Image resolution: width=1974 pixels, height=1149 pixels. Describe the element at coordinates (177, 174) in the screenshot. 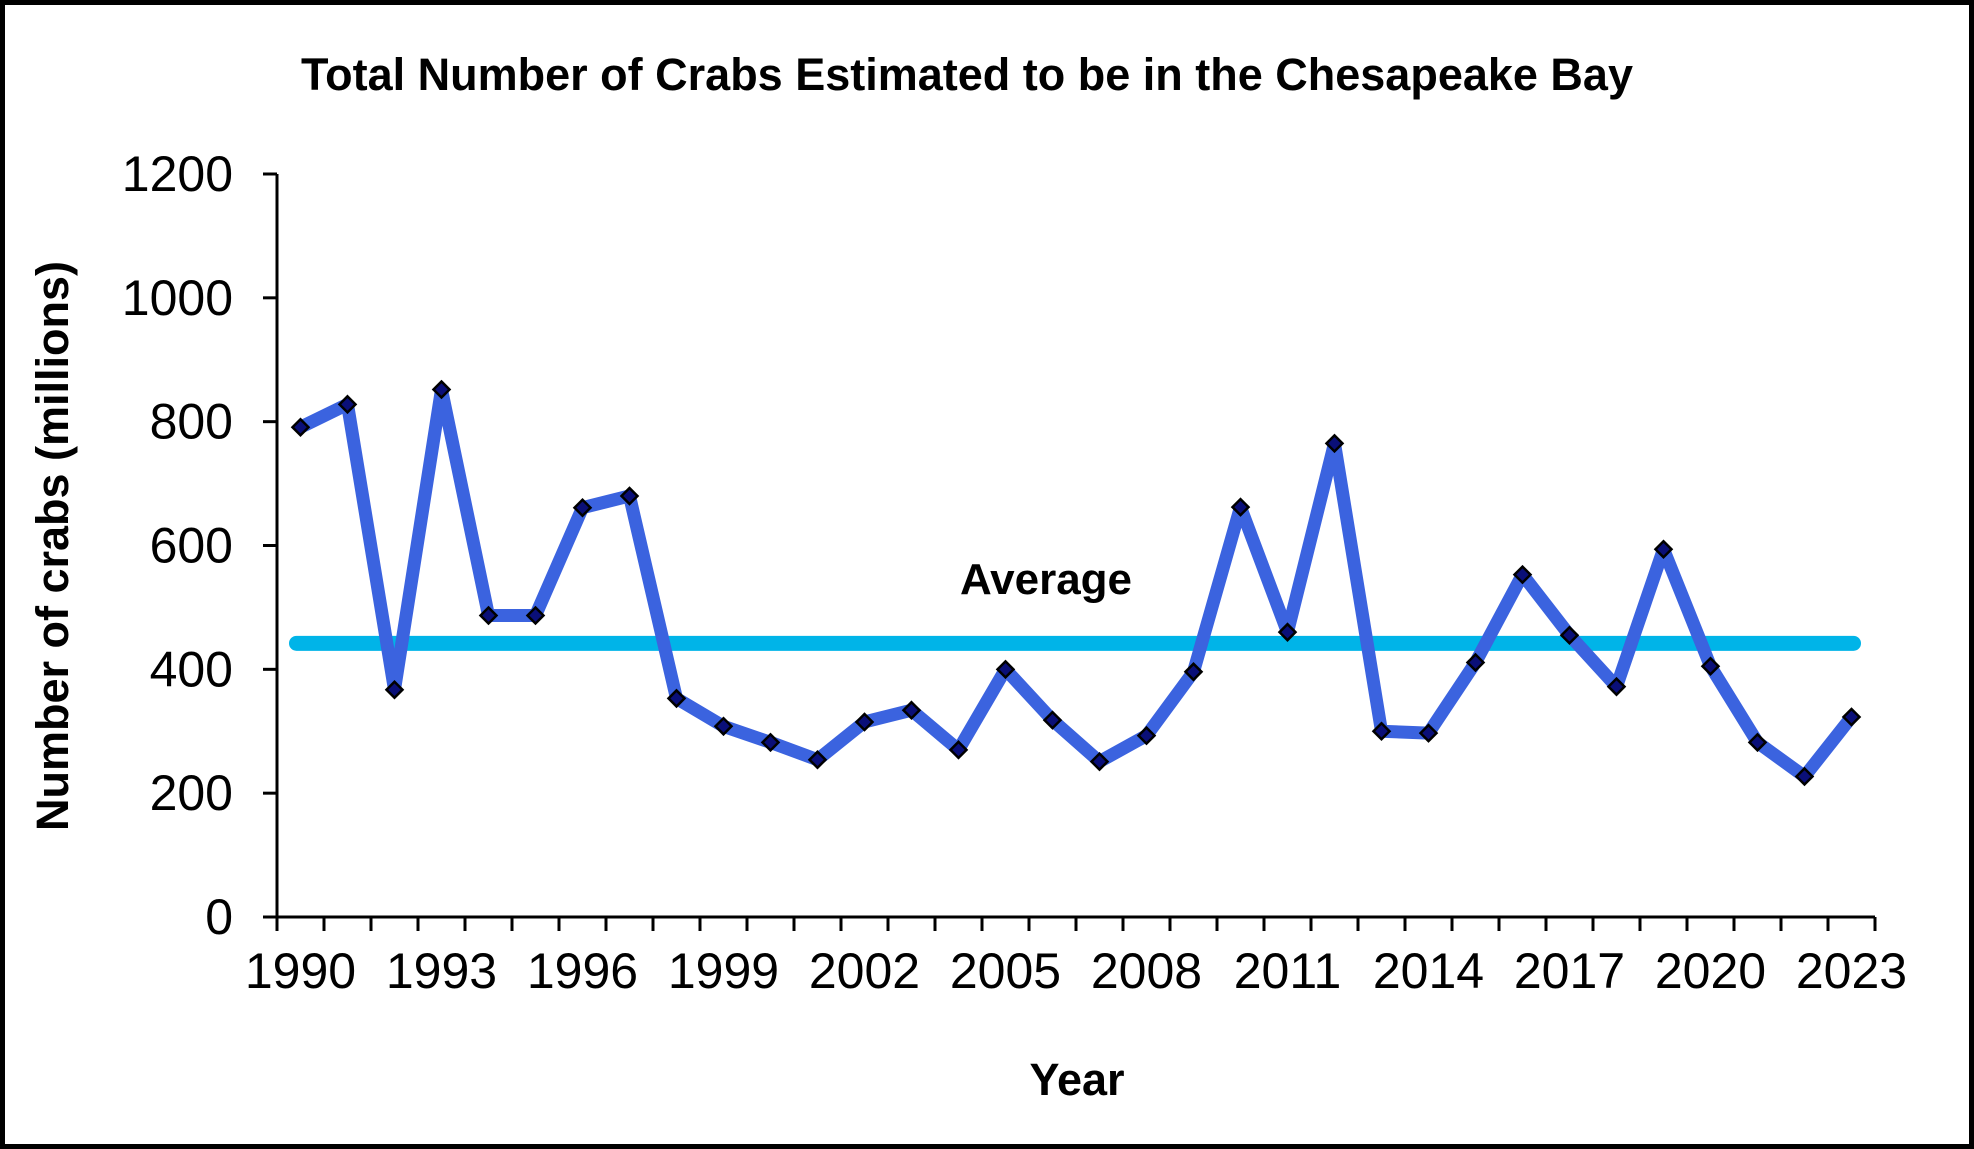

I see `y-tick-label-1200: 1200` at that location.